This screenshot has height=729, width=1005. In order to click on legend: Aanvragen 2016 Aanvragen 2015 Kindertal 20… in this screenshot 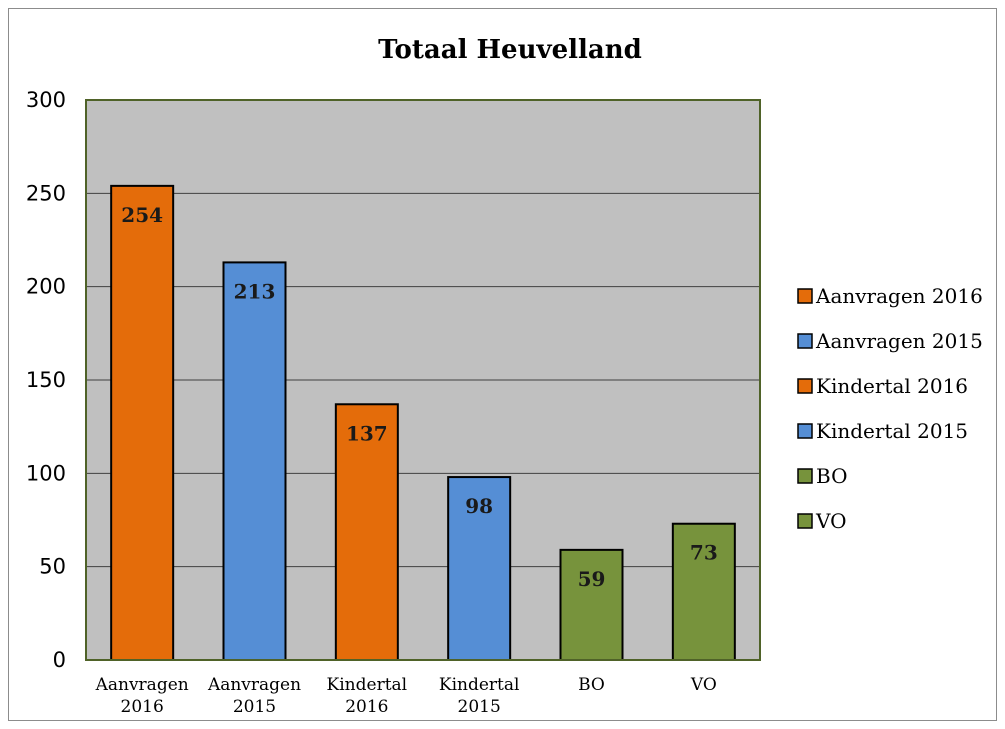, I will do `click(890, 408)`.